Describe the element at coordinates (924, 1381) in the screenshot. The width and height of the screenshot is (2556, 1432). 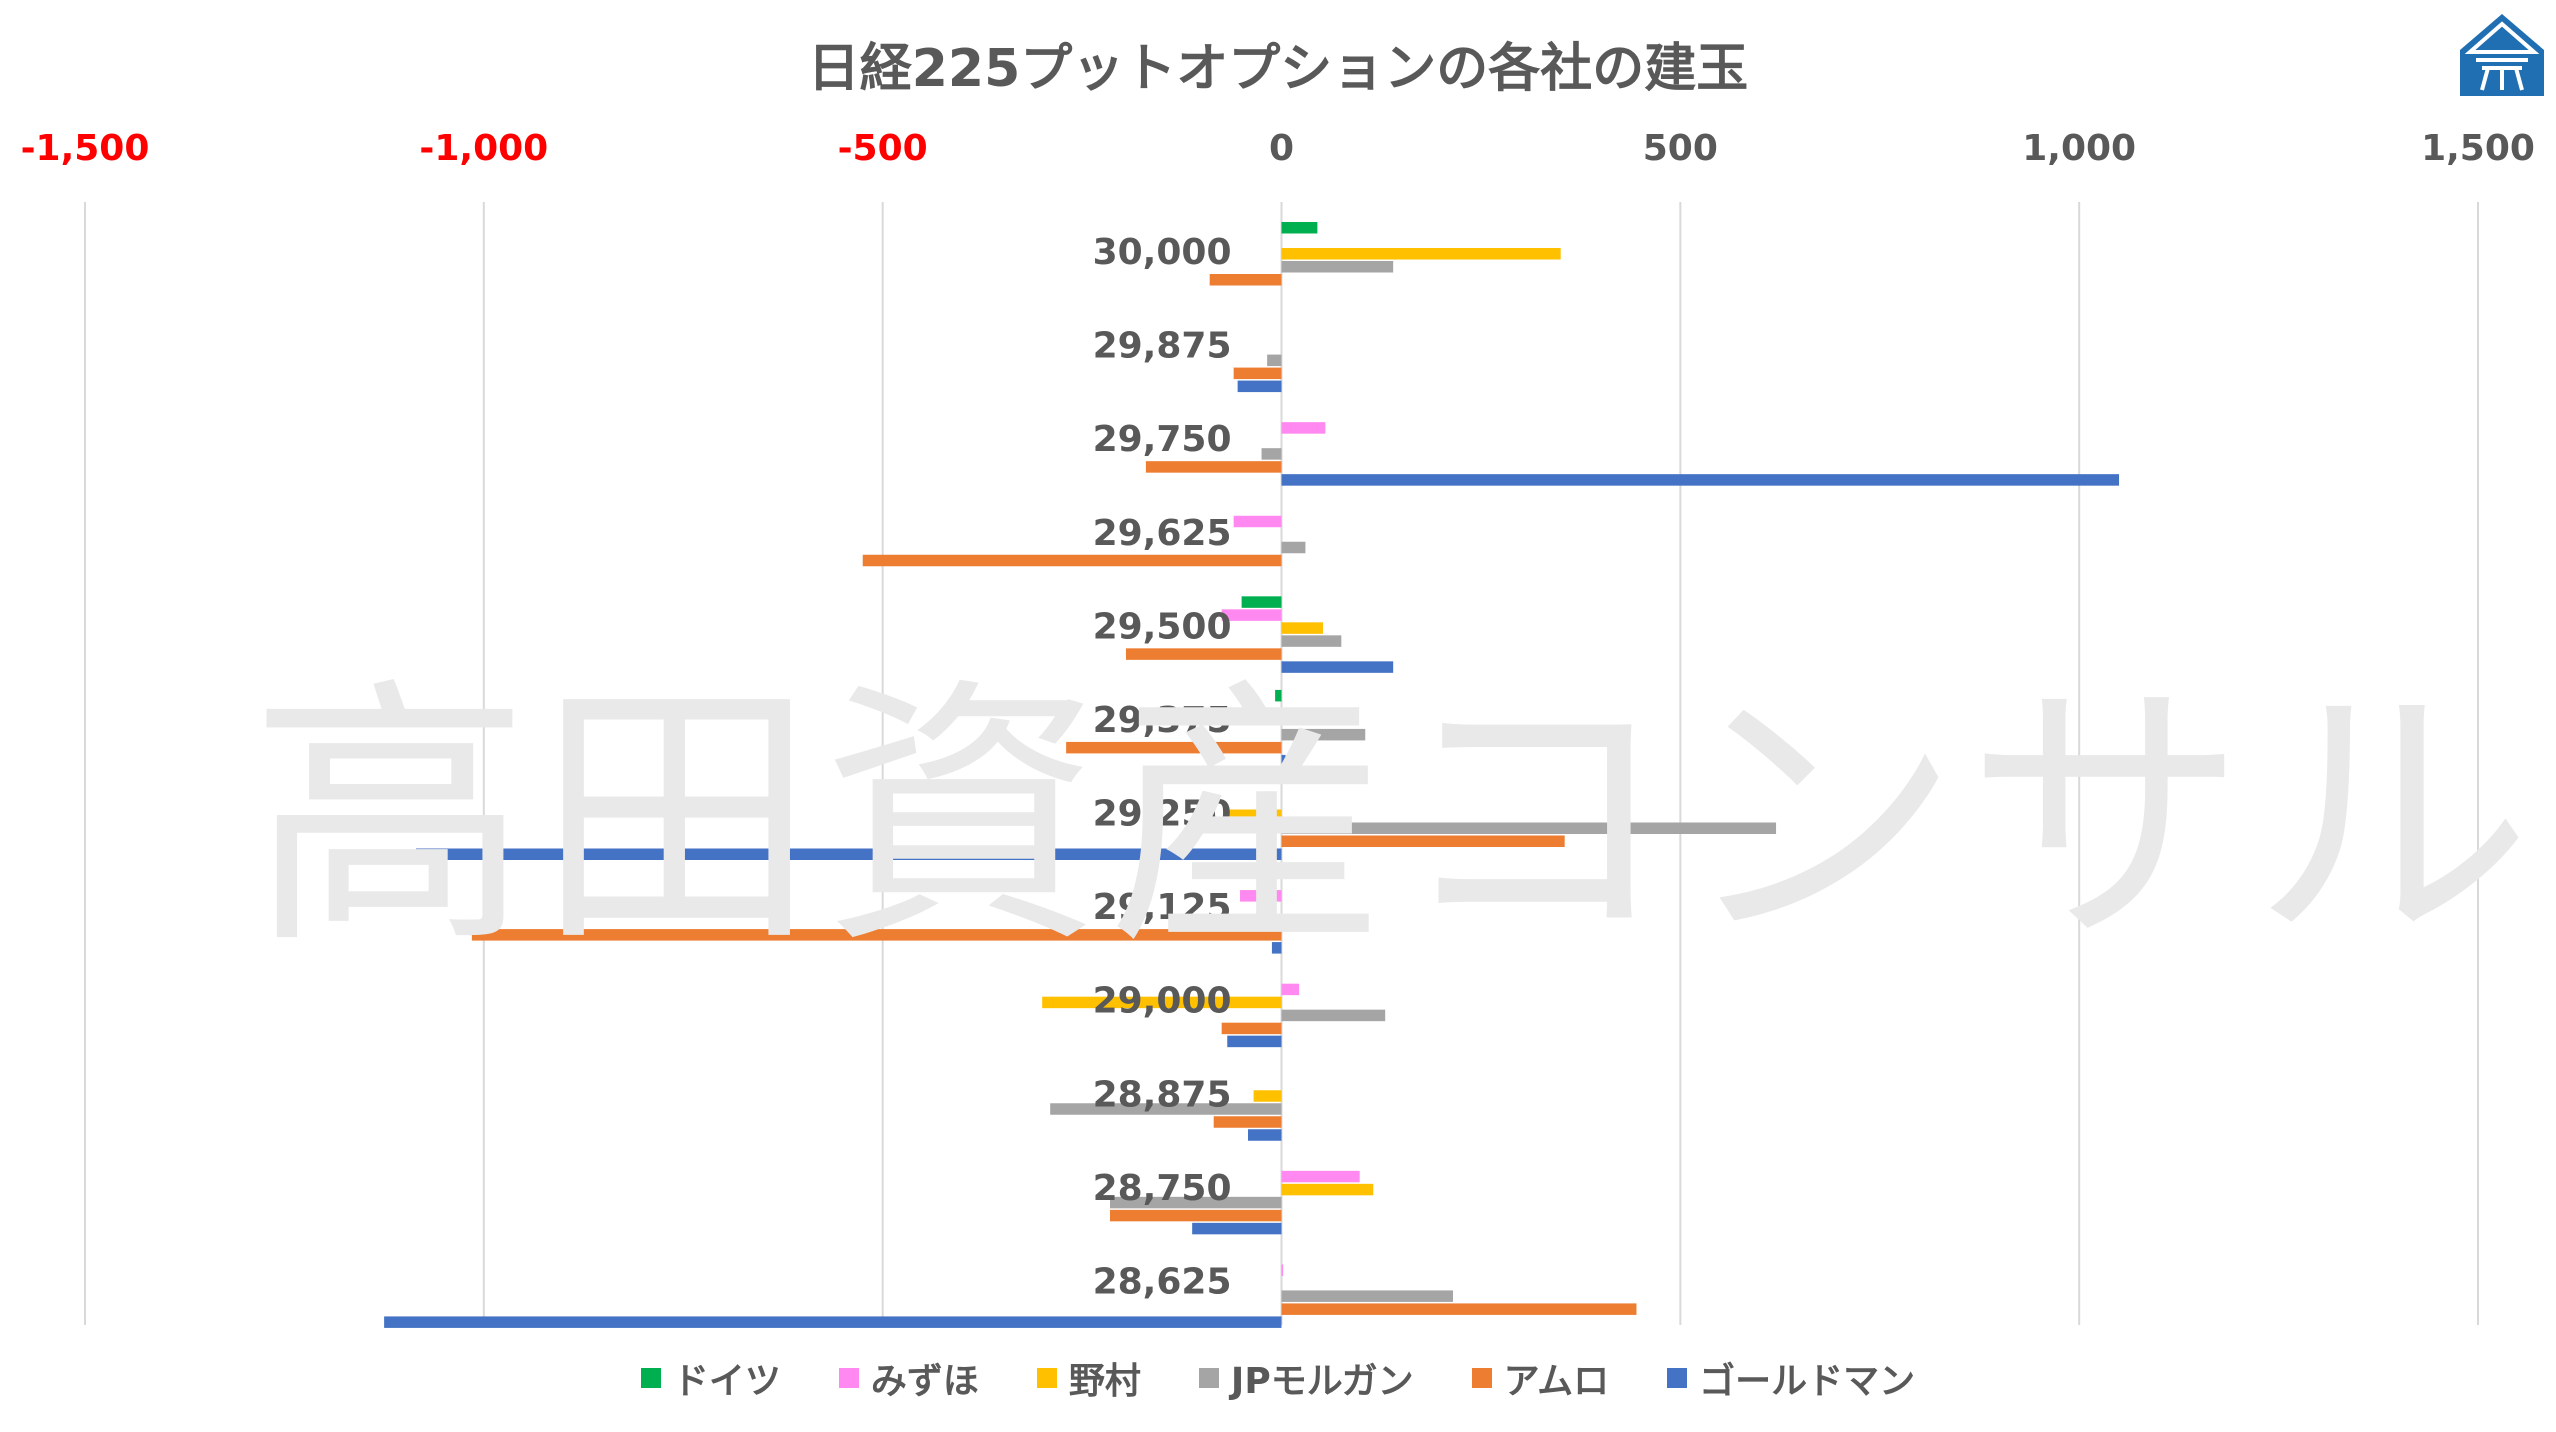
I see `legend-label: みずほ` at that location.